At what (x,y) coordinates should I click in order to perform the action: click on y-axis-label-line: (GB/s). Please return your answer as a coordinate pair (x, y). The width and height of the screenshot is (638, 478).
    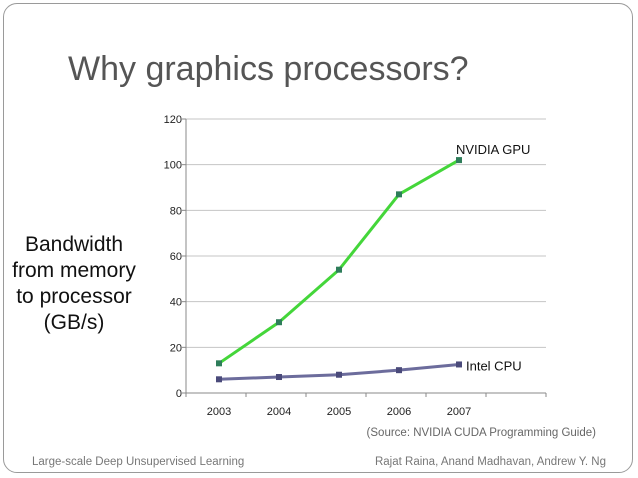
    Looking at the image, I should click on (74, 322).